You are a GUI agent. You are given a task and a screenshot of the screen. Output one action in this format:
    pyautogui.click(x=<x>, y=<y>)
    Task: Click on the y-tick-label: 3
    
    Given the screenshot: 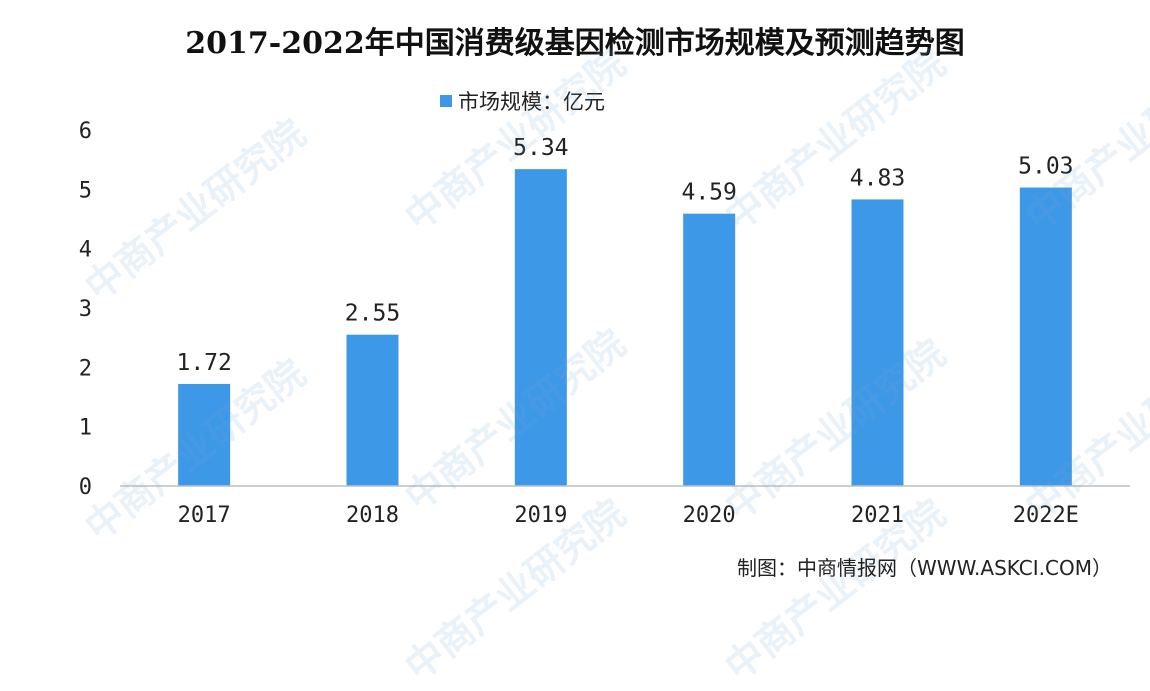 What is the action you would take?
    pyautogui.click(x=85, y=309)
    